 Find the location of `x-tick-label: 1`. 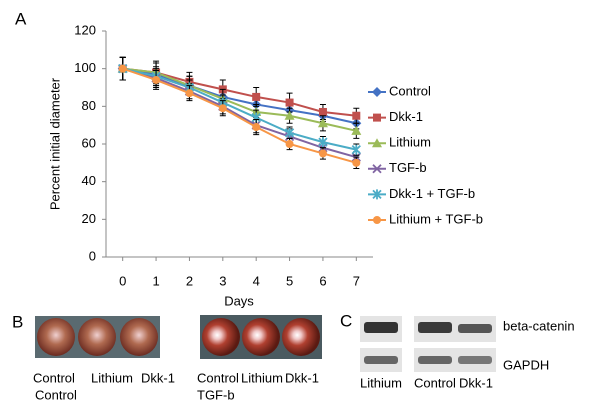

x-tick-label: 1 is located at coordinates (155, 280).